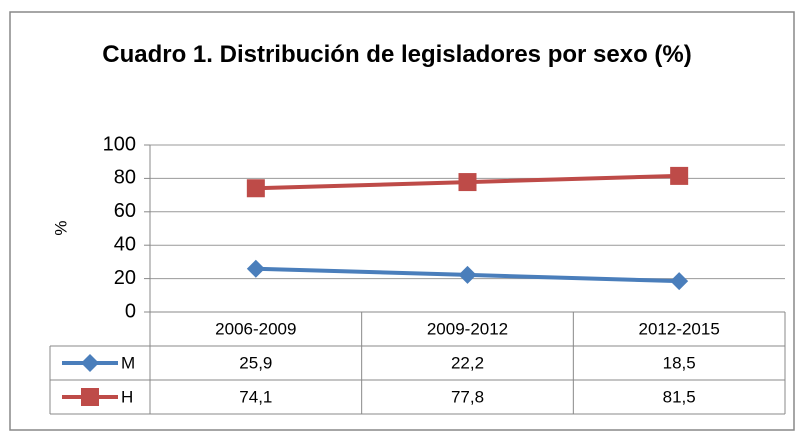 This screenshot has height=432, width=800. Describe the element at coordinates (119, 144) in the screenshot. I see `y-tick-label: 100` at that location.